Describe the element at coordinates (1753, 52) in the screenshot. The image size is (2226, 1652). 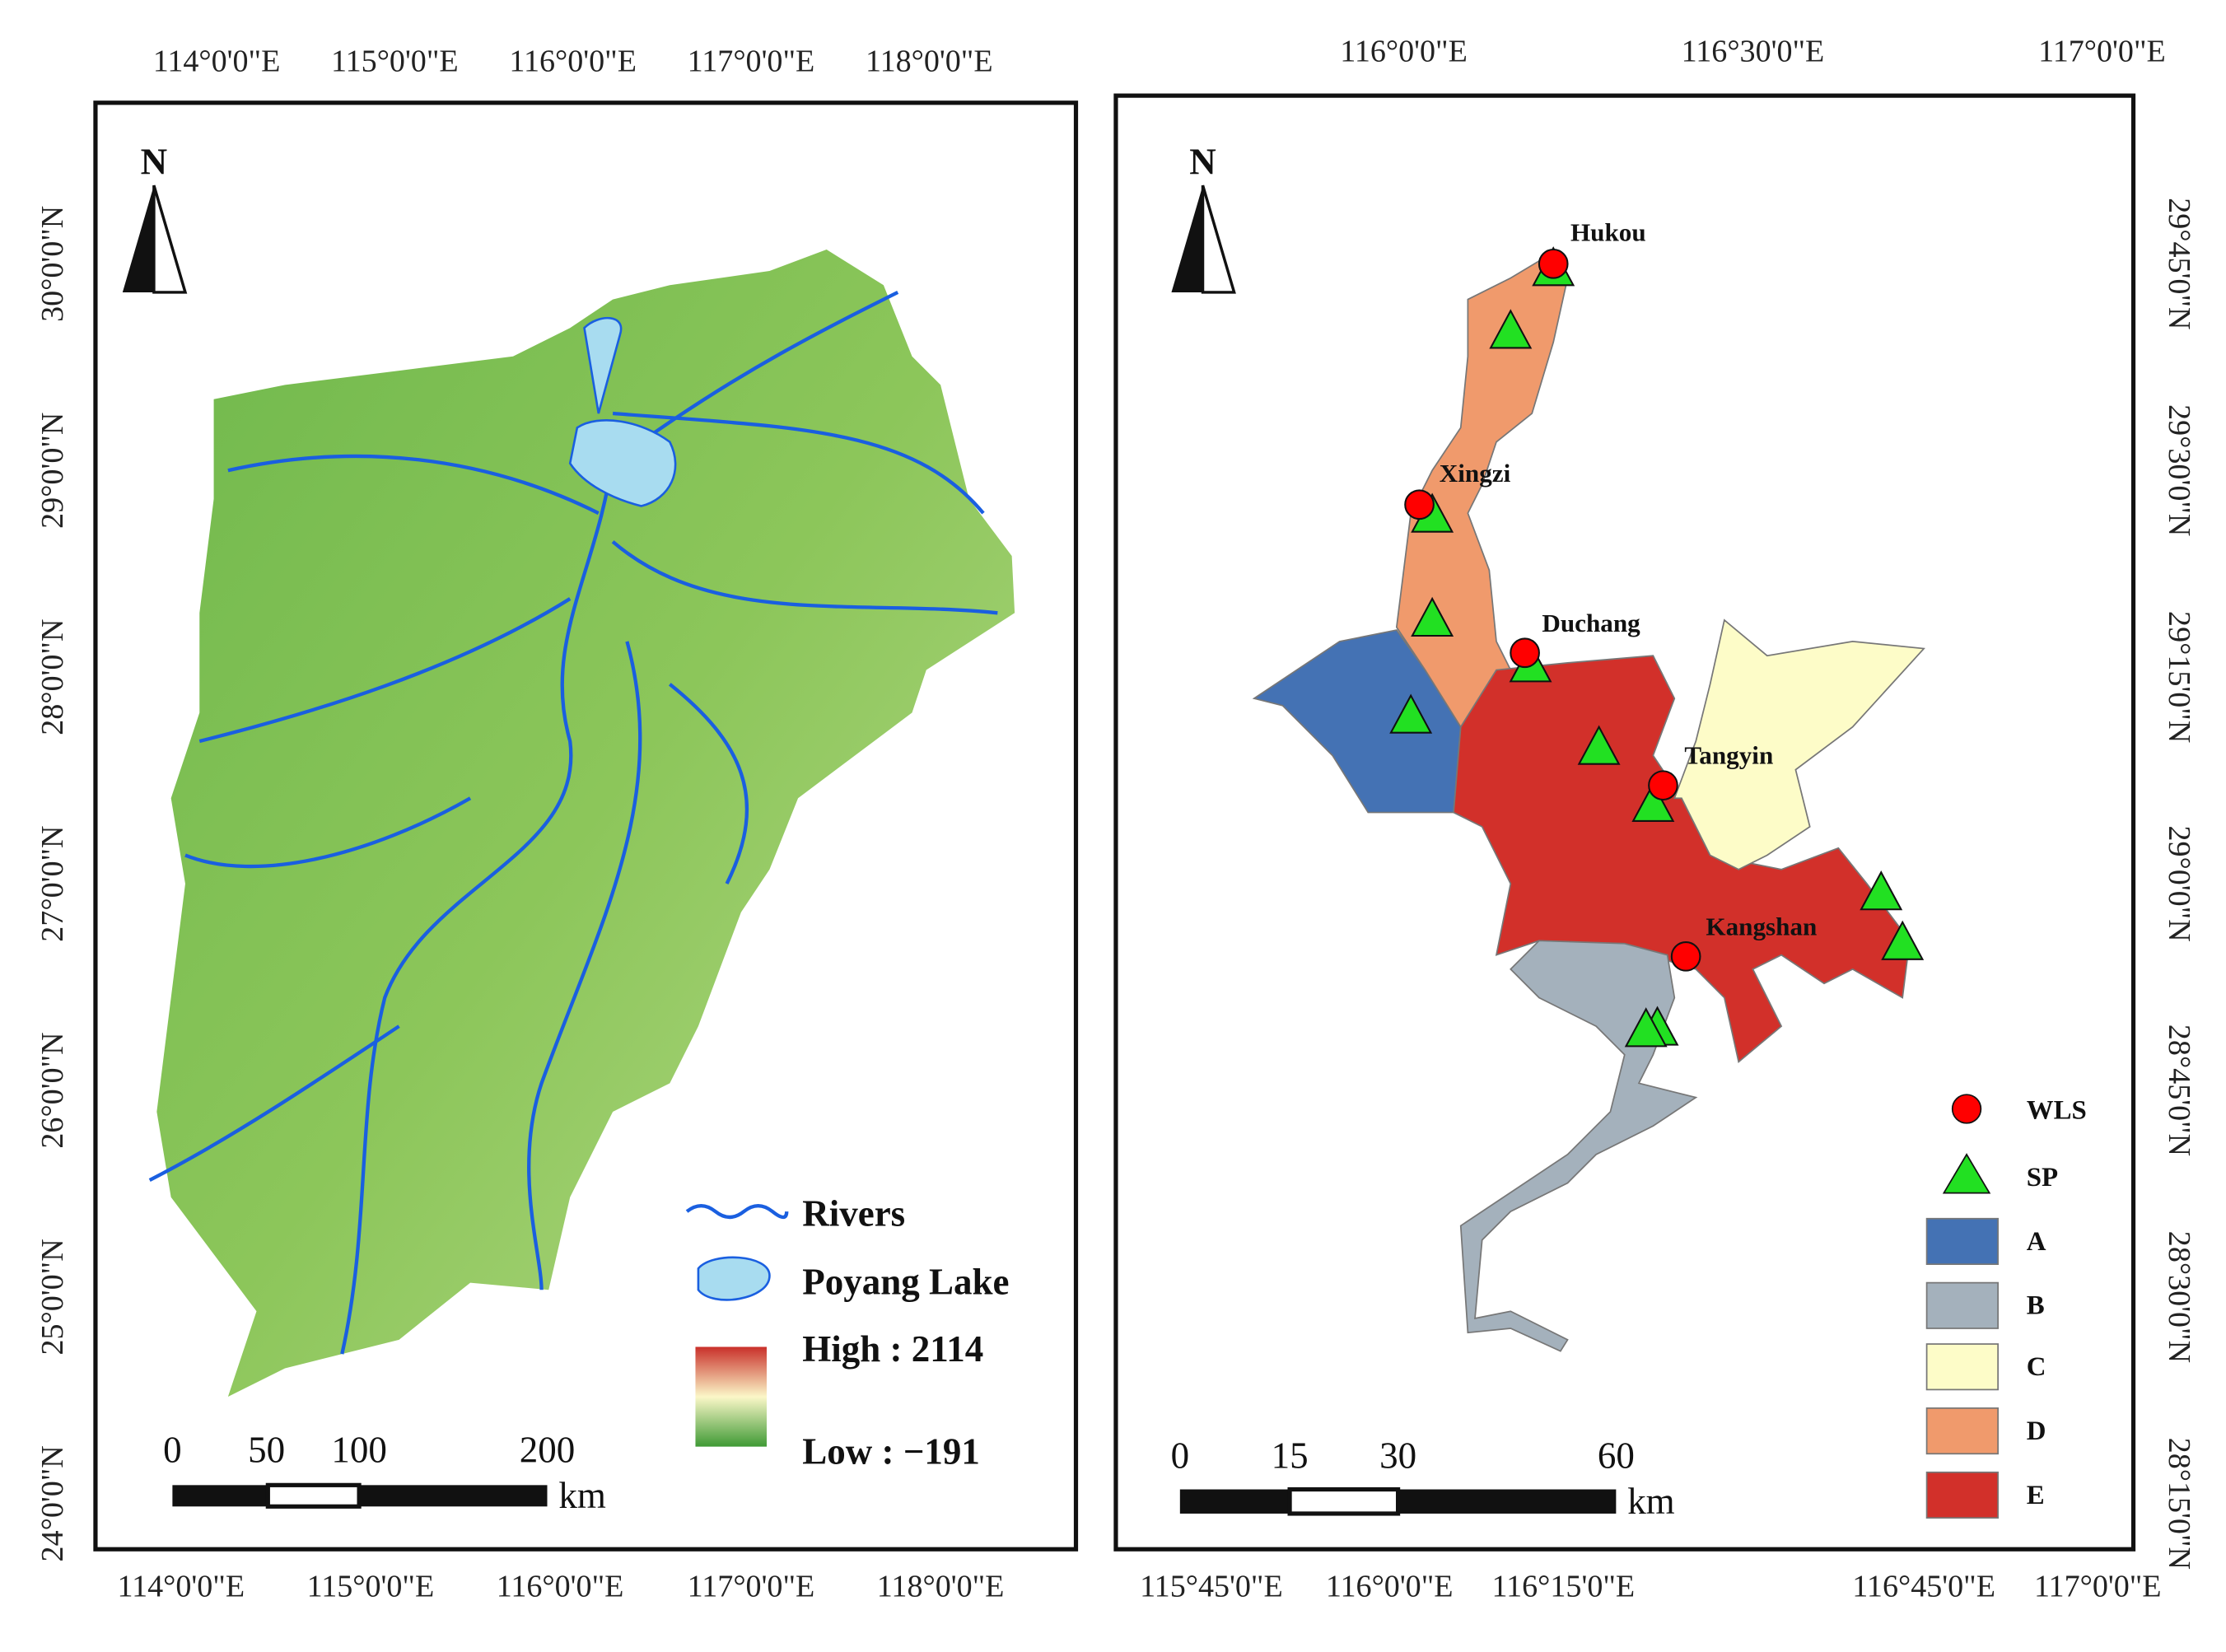
I see `x-tick-label: 116°30'0"E` at that location.